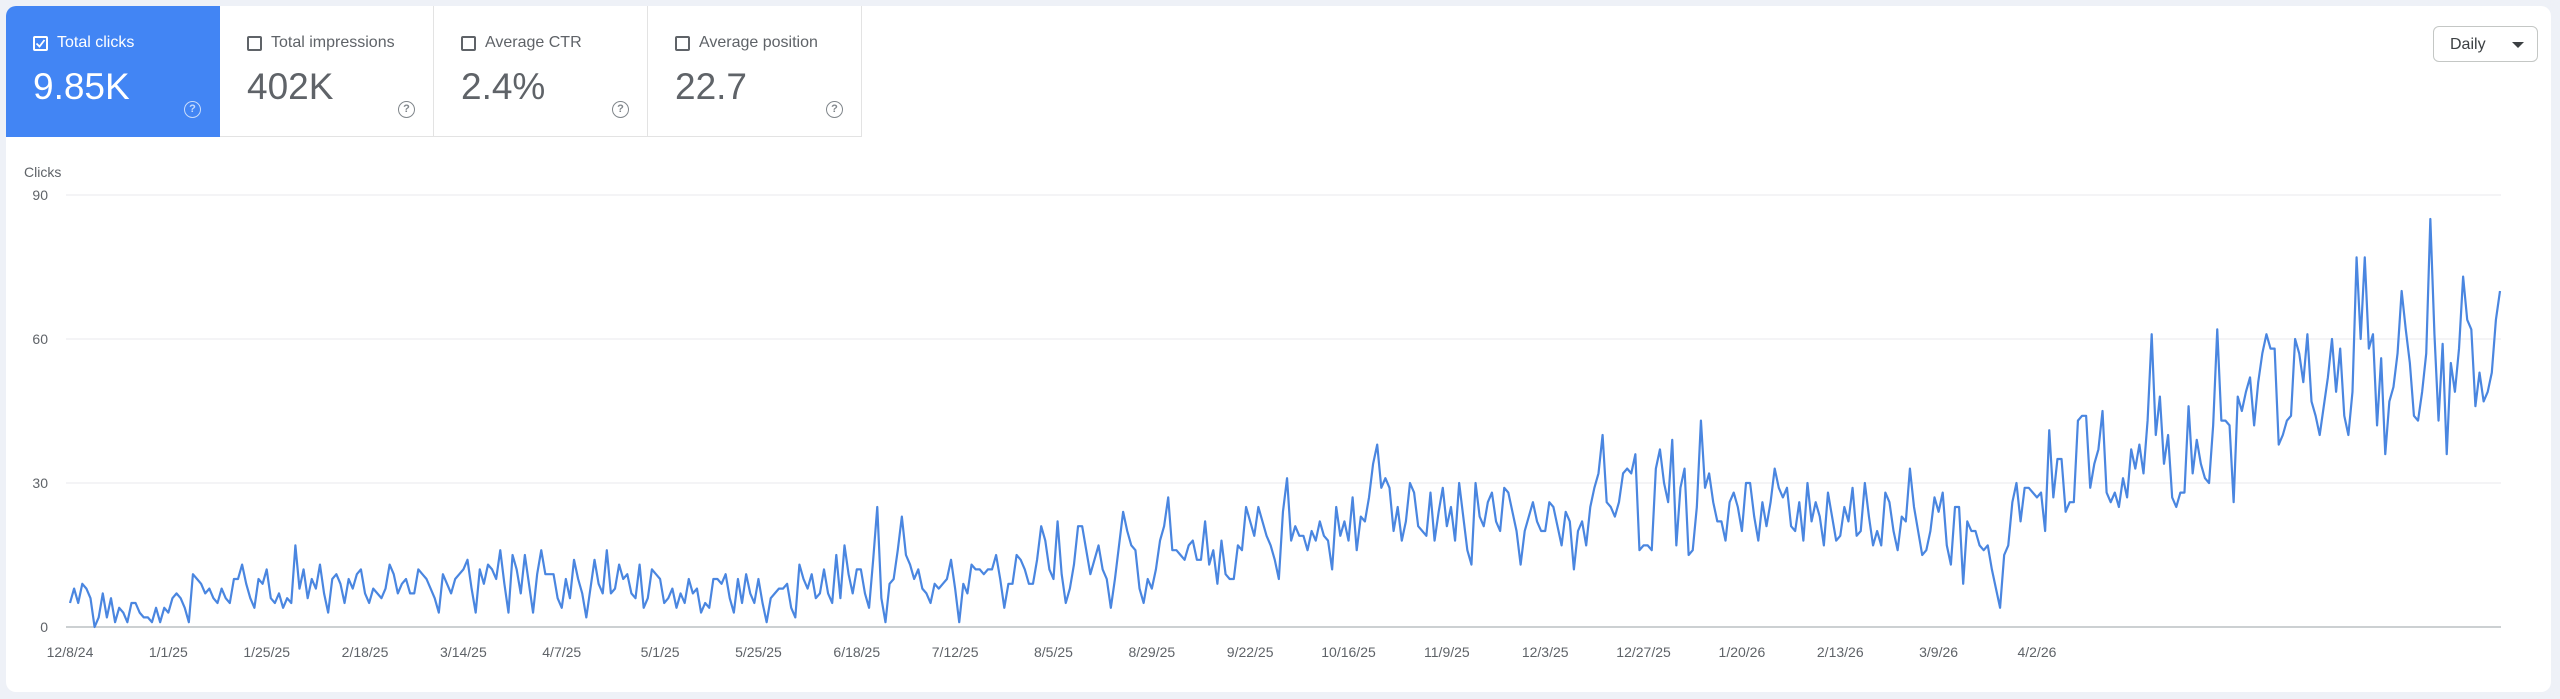  Describe the element at coordinates (755, 71) in the screenshot. I see `metric-tile-average-position: Average position 22.7 ?` at that location.